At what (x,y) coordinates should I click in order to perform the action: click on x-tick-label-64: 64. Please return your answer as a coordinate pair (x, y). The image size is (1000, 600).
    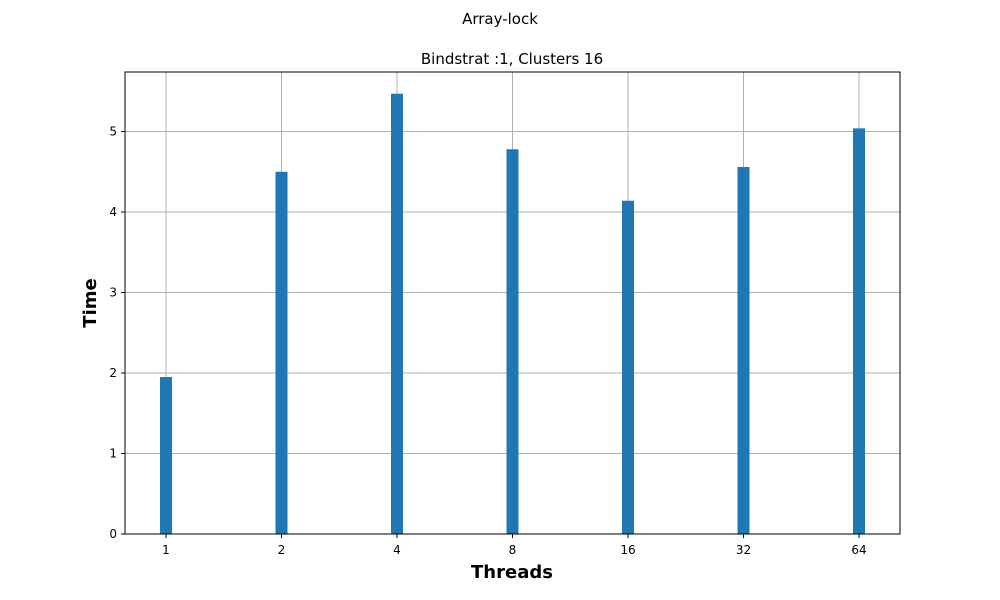
    Looking at the image, I should click on (858, 550).